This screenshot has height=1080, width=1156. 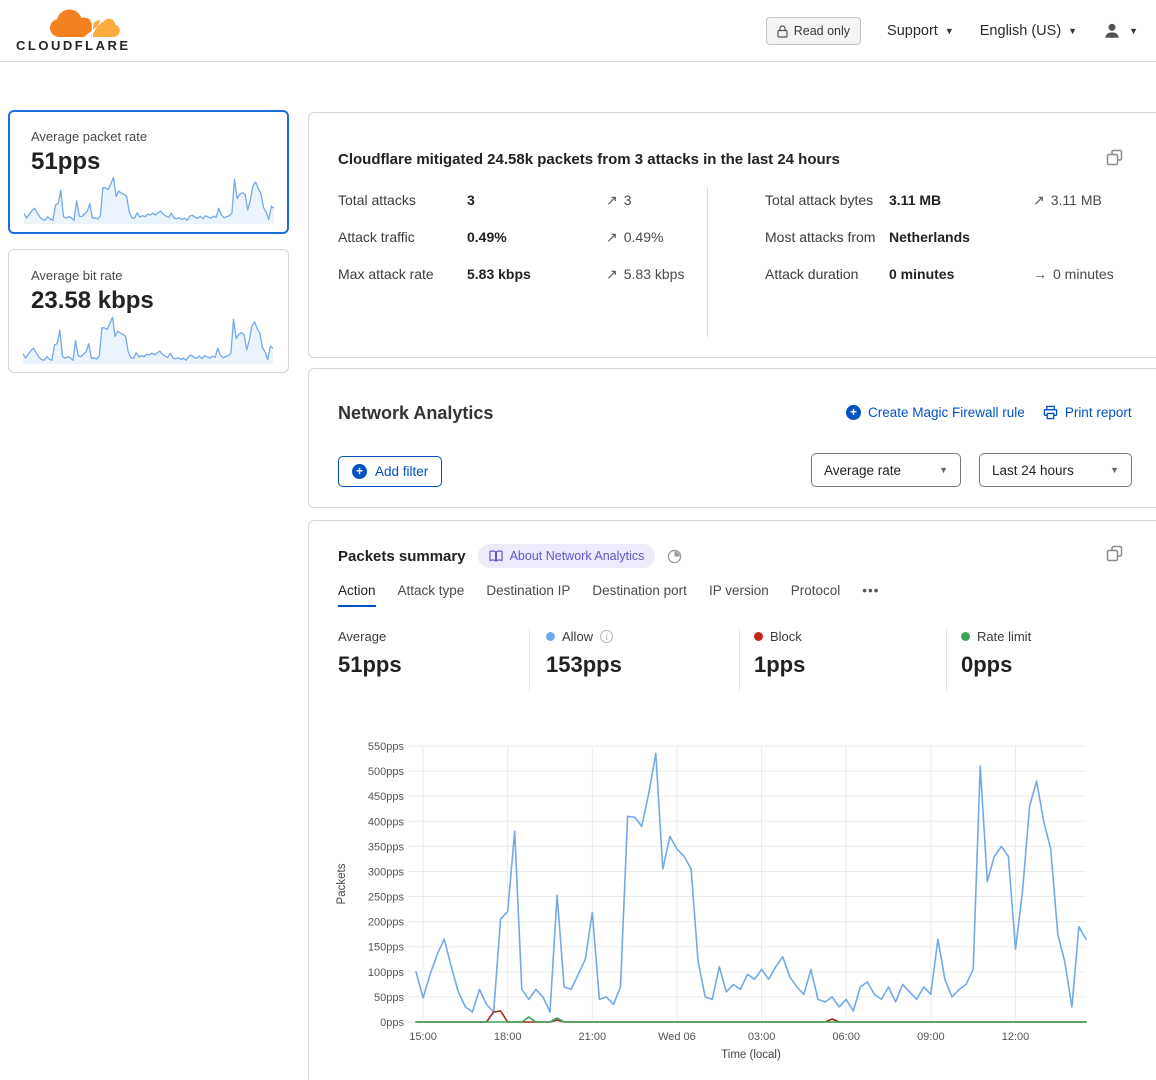 I want to click on metric-select-value: Average rate, so click(x=863, y=470).